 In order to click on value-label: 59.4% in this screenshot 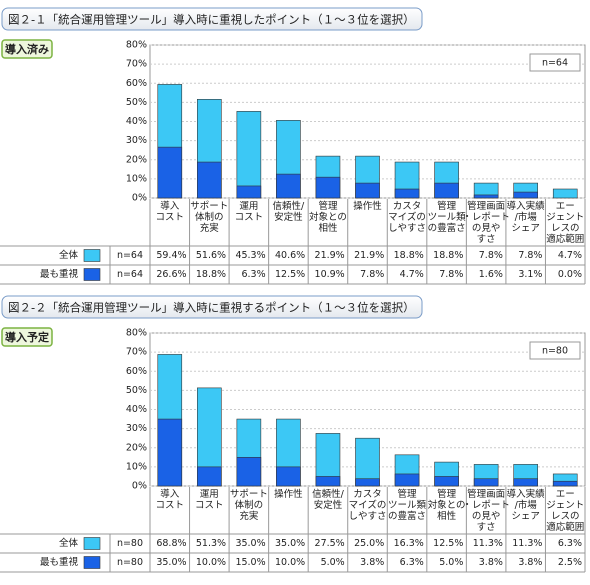, I will do `click(171, 255)`.